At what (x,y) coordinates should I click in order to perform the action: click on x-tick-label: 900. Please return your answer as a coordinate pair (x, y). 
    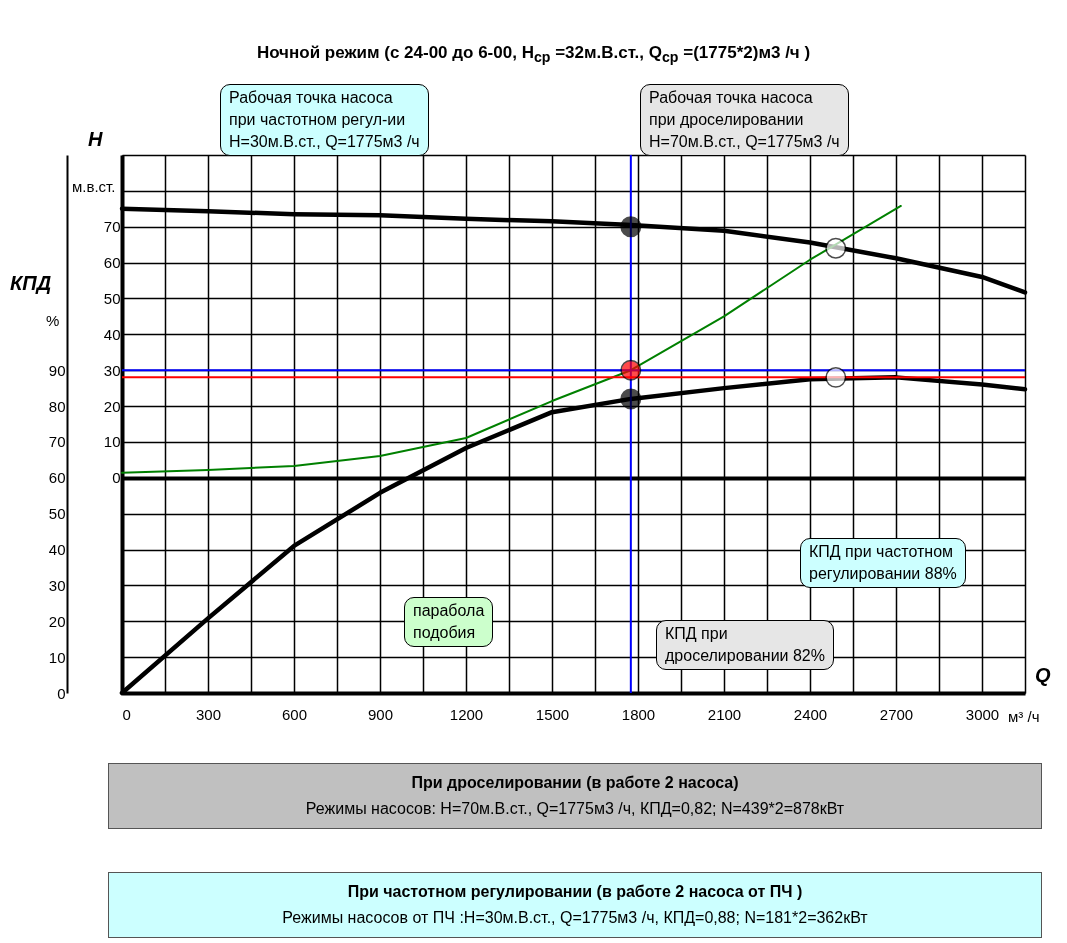
    Looking at the image, I should click on (380, 714).